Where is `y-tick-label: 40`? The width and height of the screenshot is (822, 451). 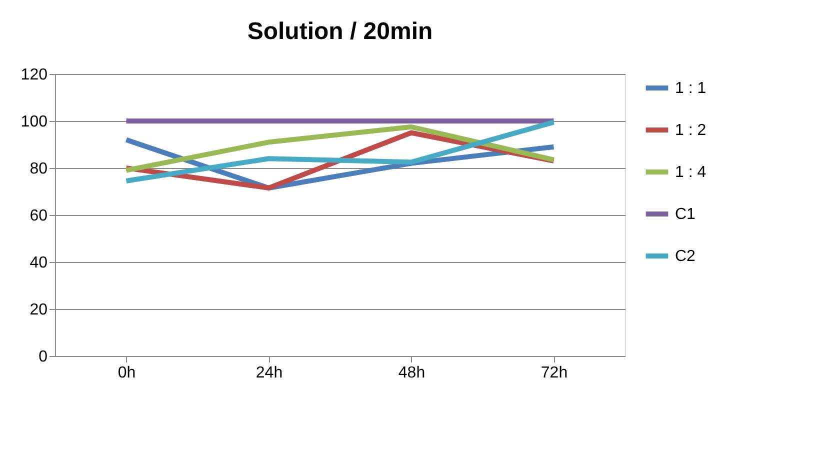 y-tick-label: 40 is located at coordinates (39, 263).